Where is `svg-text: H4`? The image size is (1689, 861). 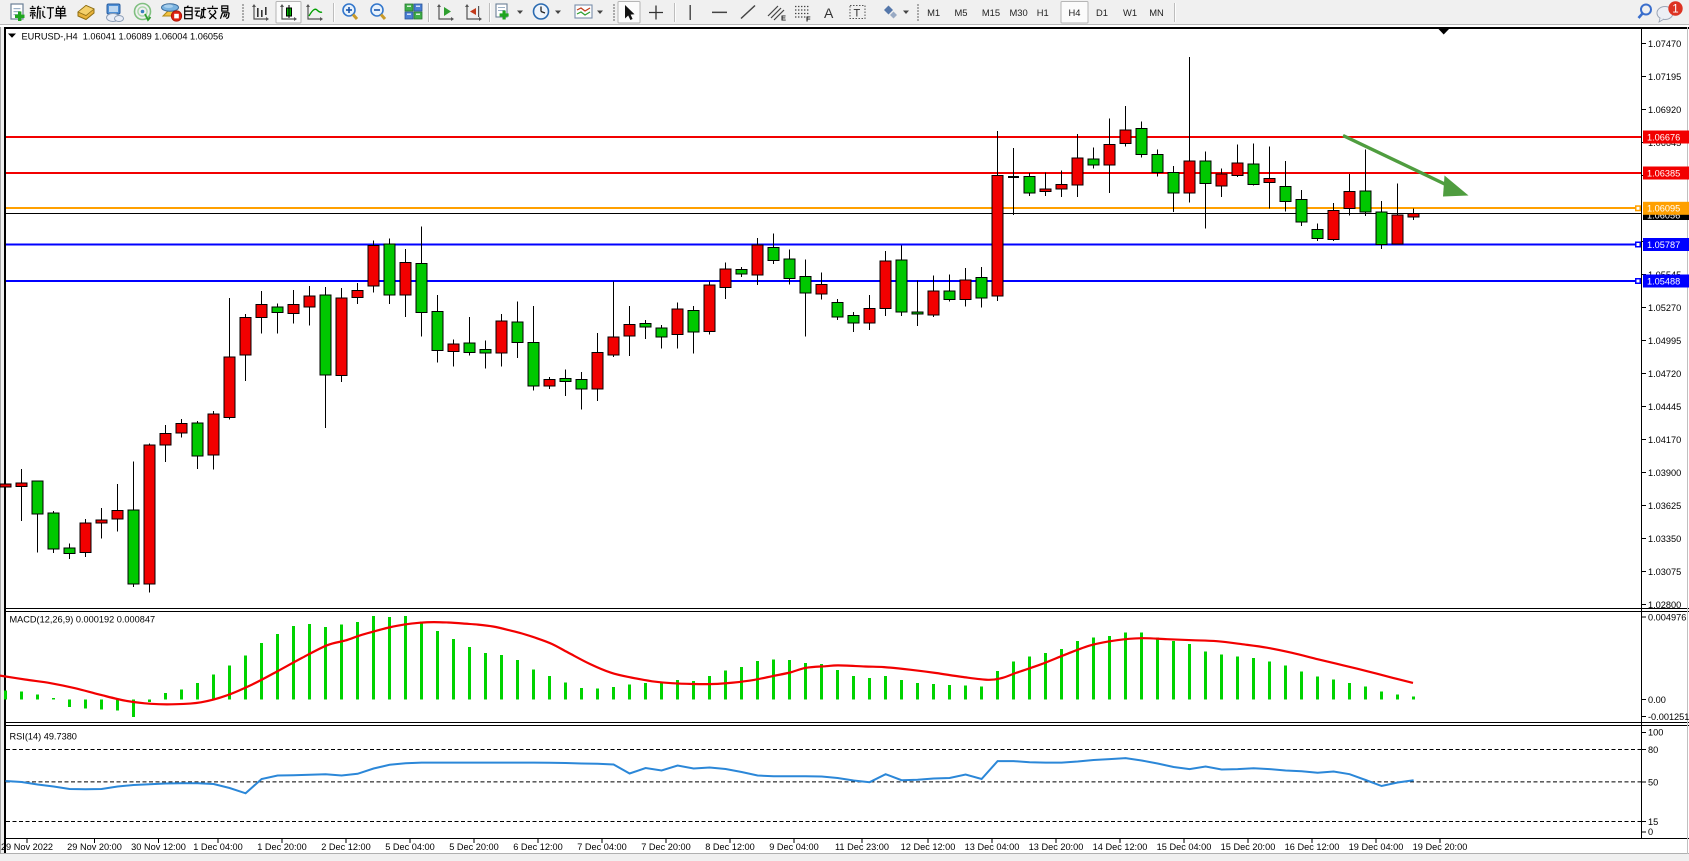
svg-text: H4 is located at coordinates (1075, 12).